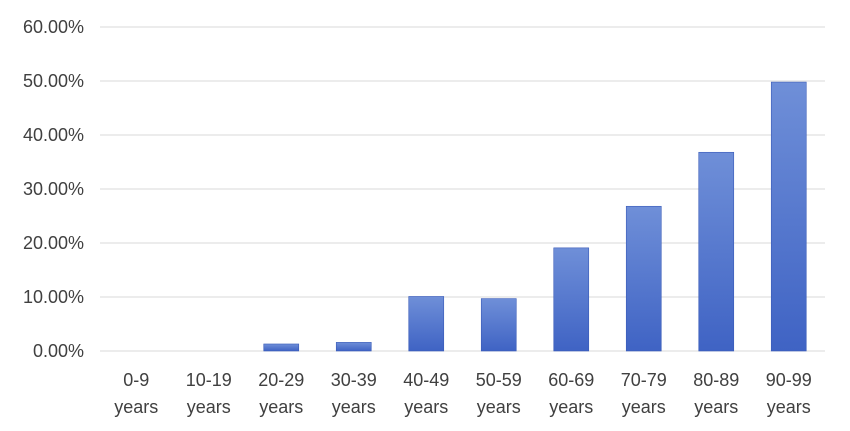  What do you see at coordinates (58, 351) in the screenshot?
I see `y-tick-label: 0.00%` at bounding box center [58, 351].